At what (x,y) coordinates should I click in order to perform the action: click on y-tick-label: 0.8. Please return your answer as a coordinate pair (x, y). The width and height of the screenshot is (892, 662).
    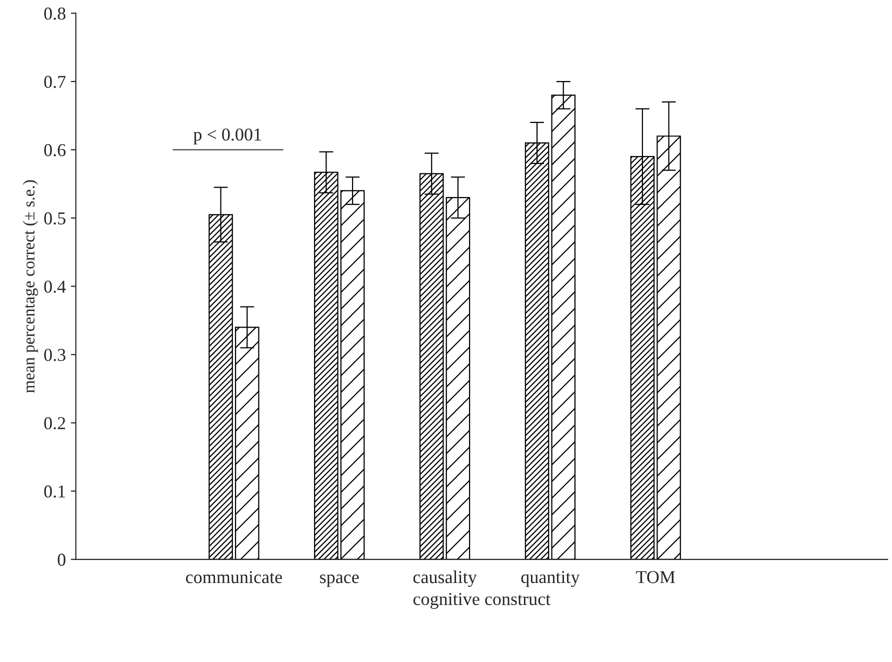
    Looking at the image, I should click on (55, 13).